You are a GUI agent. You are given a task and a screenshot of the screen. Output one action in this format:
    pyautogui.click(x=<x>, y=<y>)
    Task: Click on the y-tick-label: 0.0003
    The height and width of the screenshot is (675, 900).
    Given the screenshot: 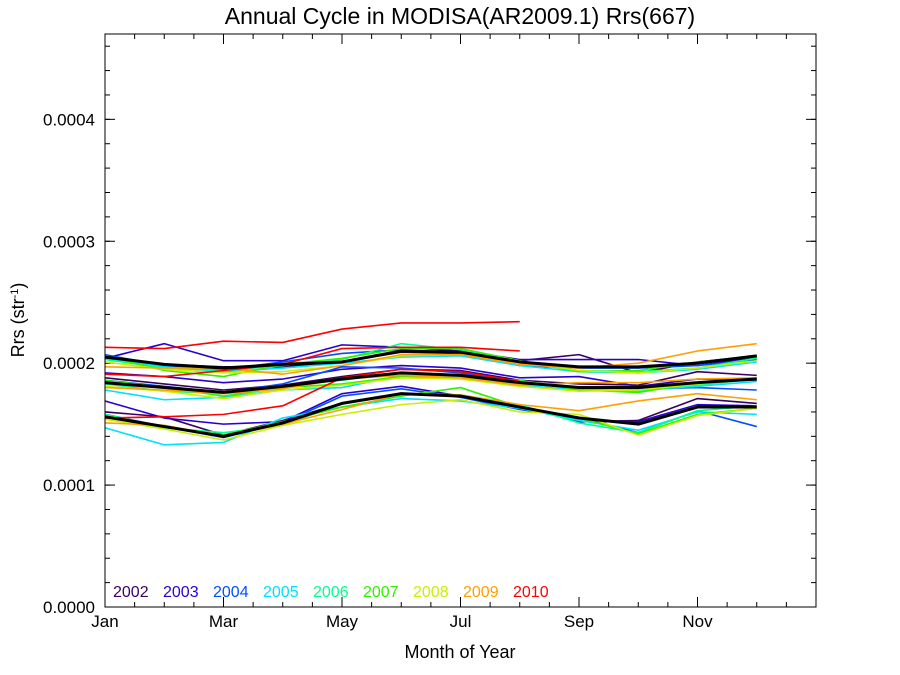 What is the action you would take?
    pyautogui.click(x=69, y=241)
    